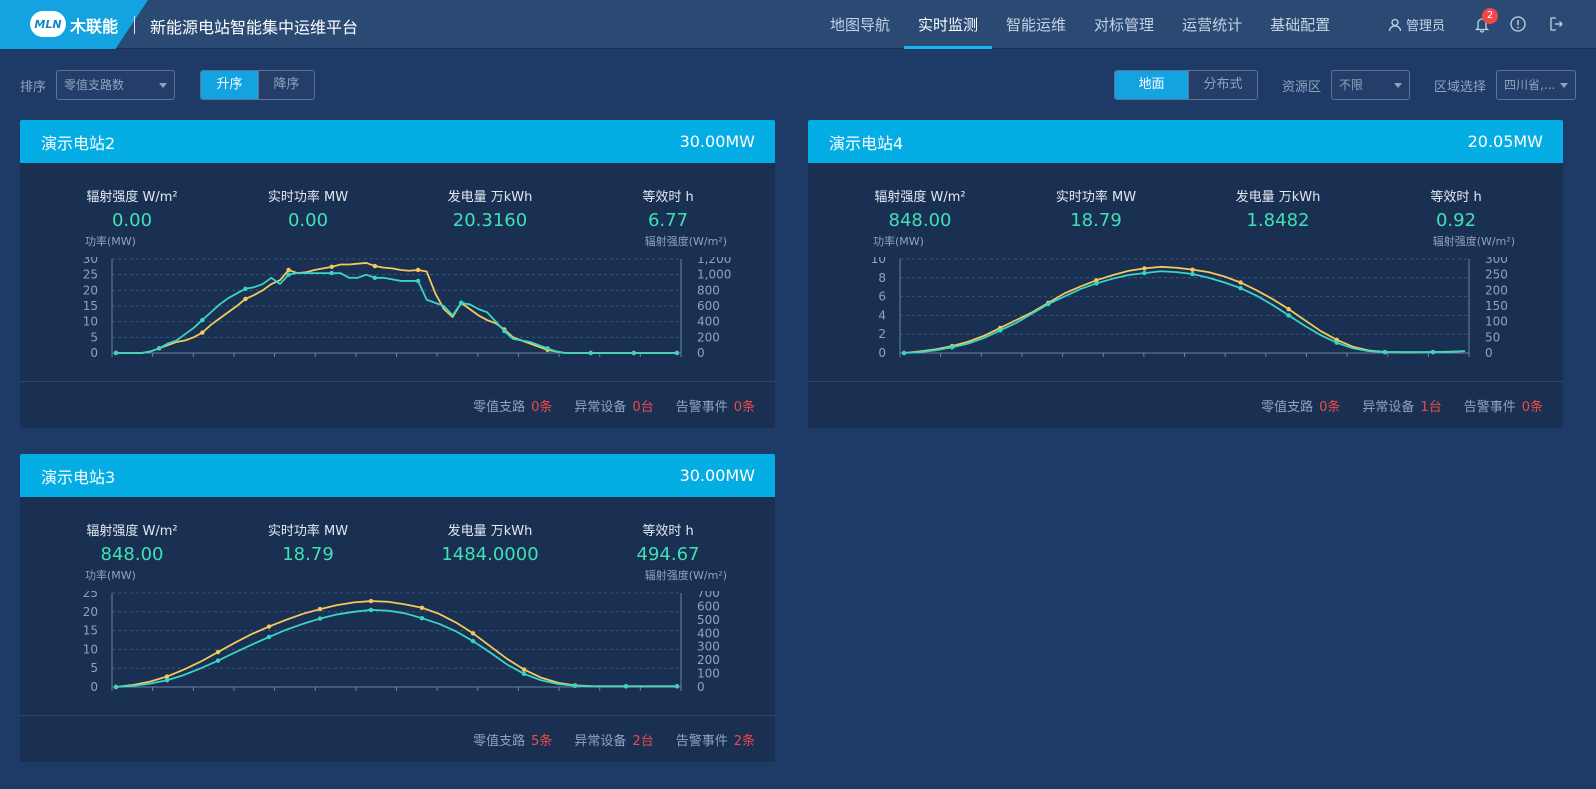 This screenshot has width=1596, height=789. Describe the element at coordinates (948, 24) in the screenshot. I see `nav-realtime-monitor: 实时监测` at that location.